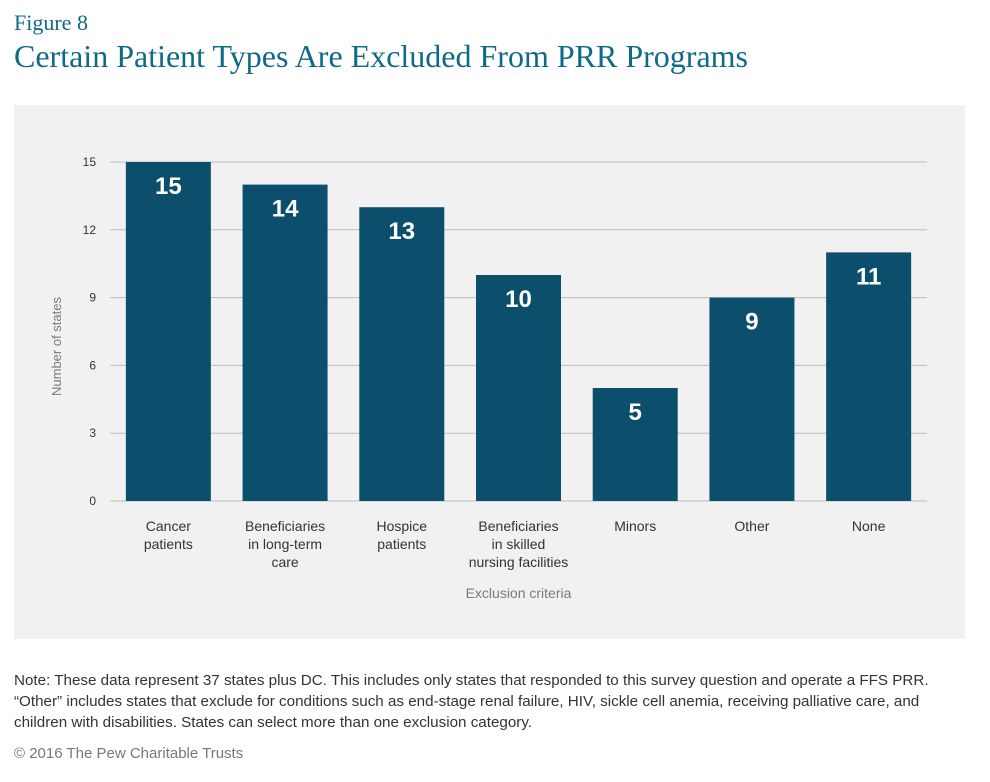 This screenshot has width=990, height=782. I want to click on x-category-label: None, so click(869, 526).